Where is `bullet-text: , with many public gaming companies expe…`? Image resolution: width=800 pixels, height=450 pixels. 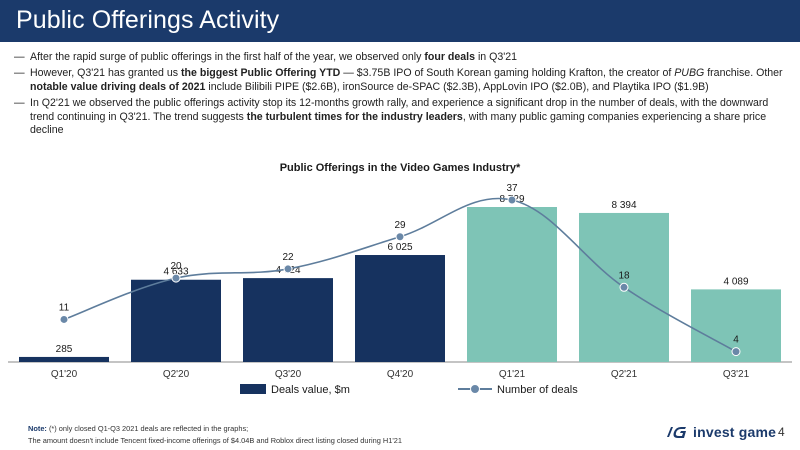 bullet-text: , with many public gaming companies expe… is located at coordinates (398, 123).